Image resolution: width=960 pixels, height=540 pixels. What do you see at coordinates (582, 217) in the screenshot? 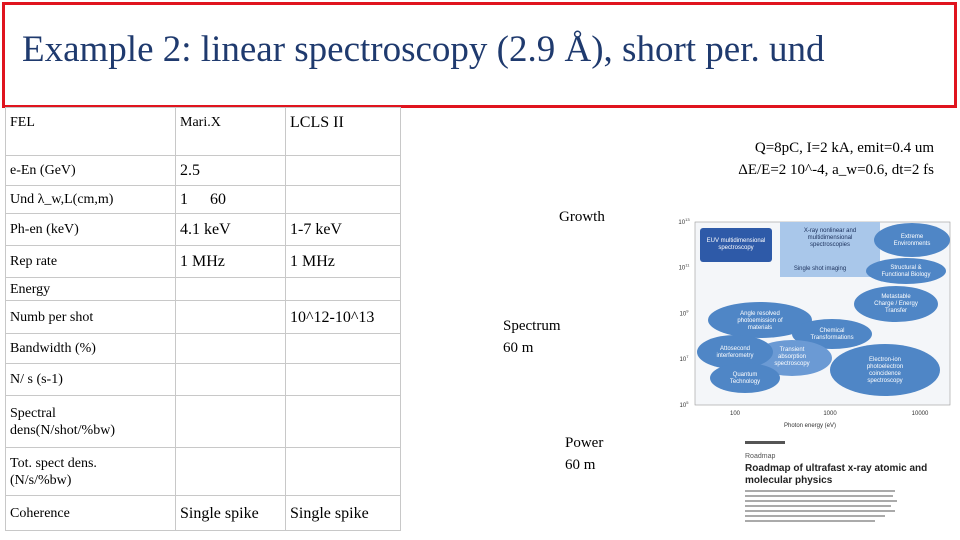
I see `growth-label: Growth` at bounding box center [582, 217].